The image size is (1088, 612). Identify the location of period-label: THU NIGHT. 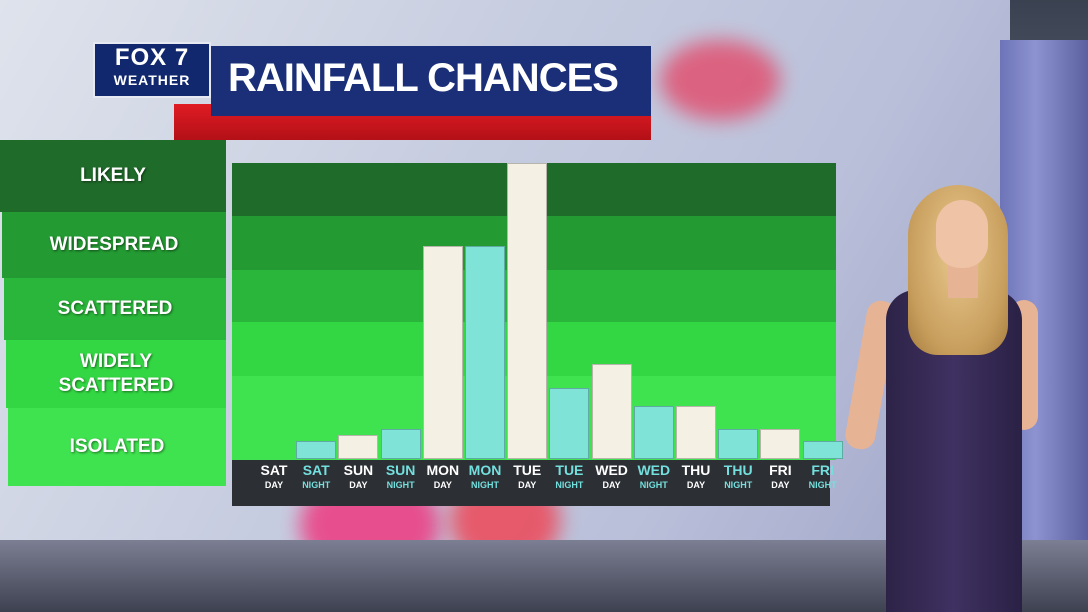
(738, 476).